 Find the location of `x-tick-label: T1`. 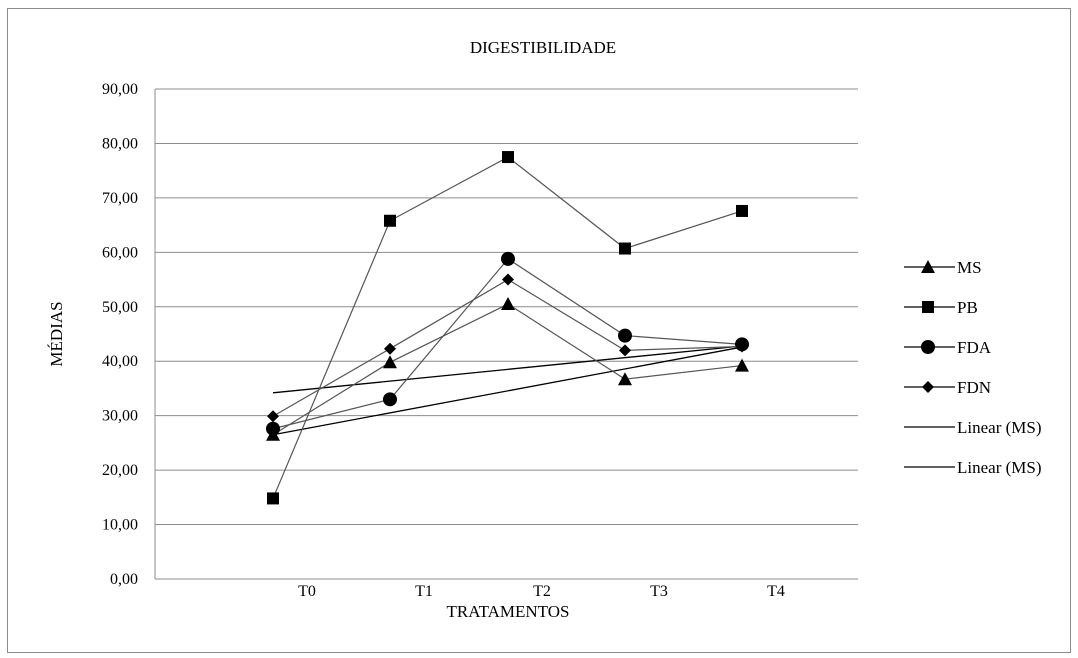

x-tick-label: T1 is located at coordinates (424, 591).